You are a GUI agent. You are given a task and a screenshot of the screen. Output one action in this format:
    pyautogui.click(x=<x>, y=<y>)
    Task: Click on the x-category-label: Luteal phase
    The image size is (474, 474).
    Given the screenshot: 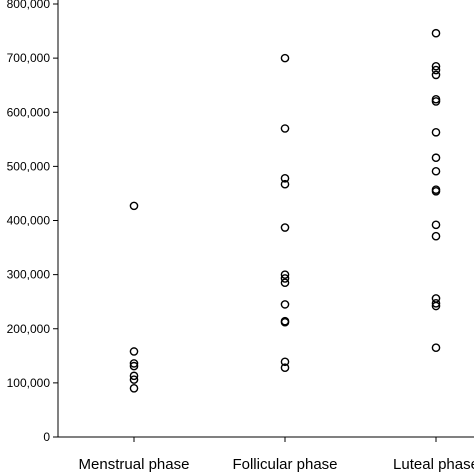 What is the action you would take?
    pyautogui.click(x=433, y=464)
    